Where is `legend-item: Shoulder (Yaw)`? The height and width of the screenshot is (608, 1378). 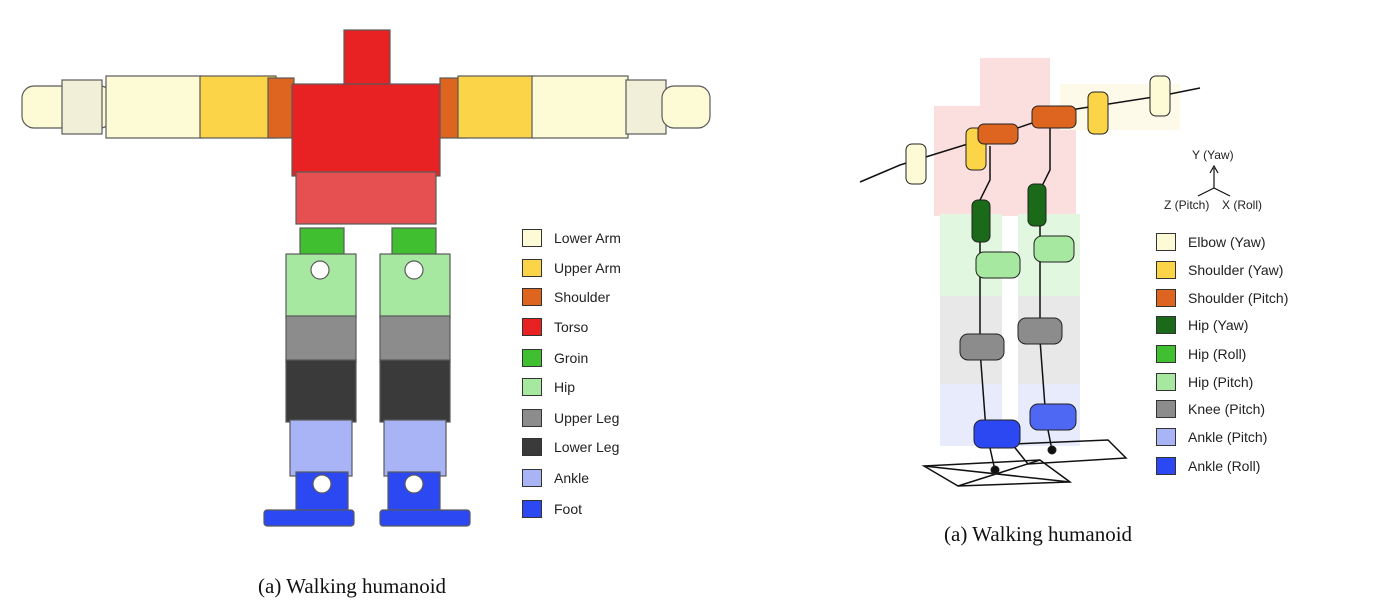 legend-item: Shoulder (Yaw) is located at coordinates (1219, 270).